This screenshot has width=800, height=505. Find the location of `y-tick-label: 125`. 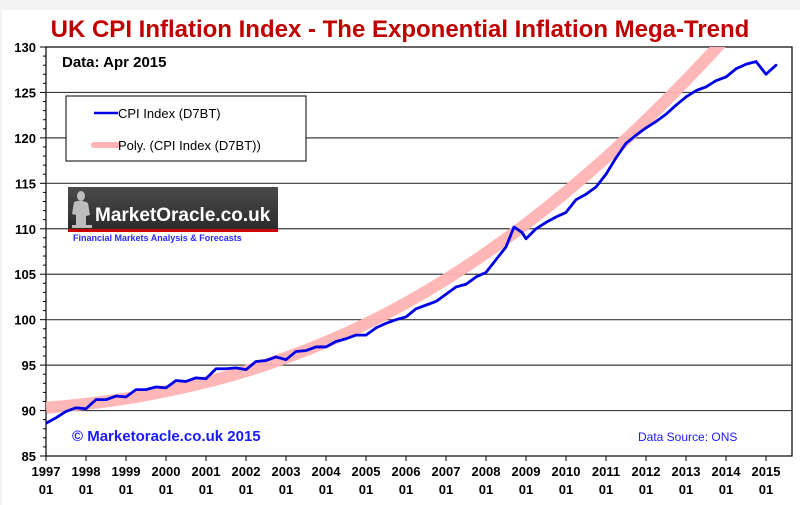

y-tick-label: 125 is located at coordinates (25, 92).